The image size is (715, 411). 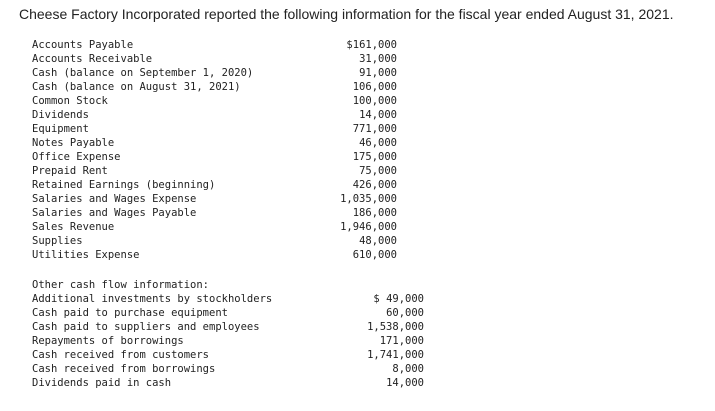 What do you see at coordinates (121, 285) in the screenshot?
I see `cash-flow-title: Other cash flow information:` at bounding box center [121, 285].